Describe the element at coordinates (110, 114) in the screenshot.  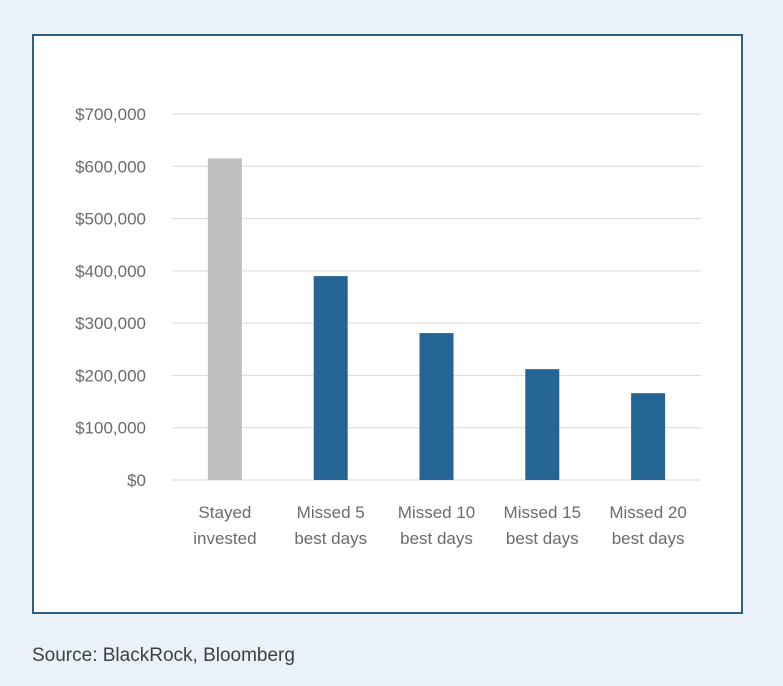
I see `y-tick-label: $700,000` at that location.